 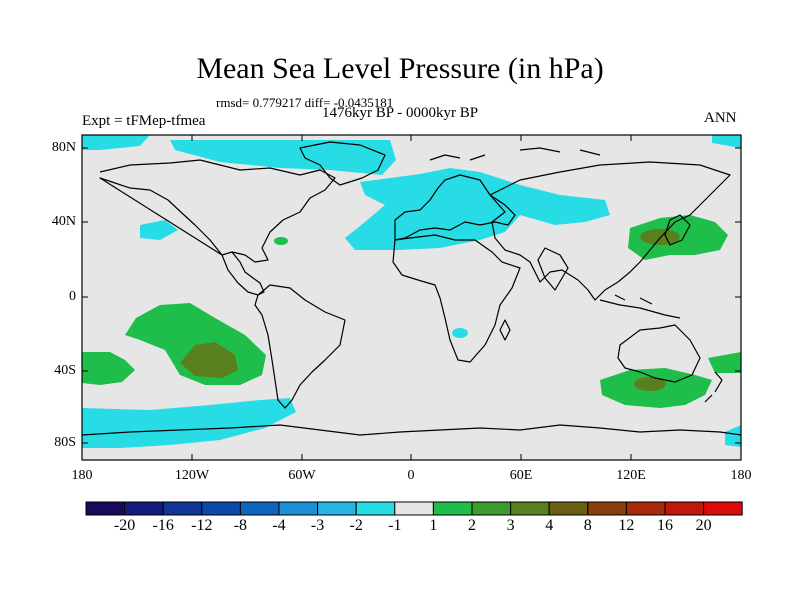 I want to click on lon-label-0: 0, so click(x=411, y=475).